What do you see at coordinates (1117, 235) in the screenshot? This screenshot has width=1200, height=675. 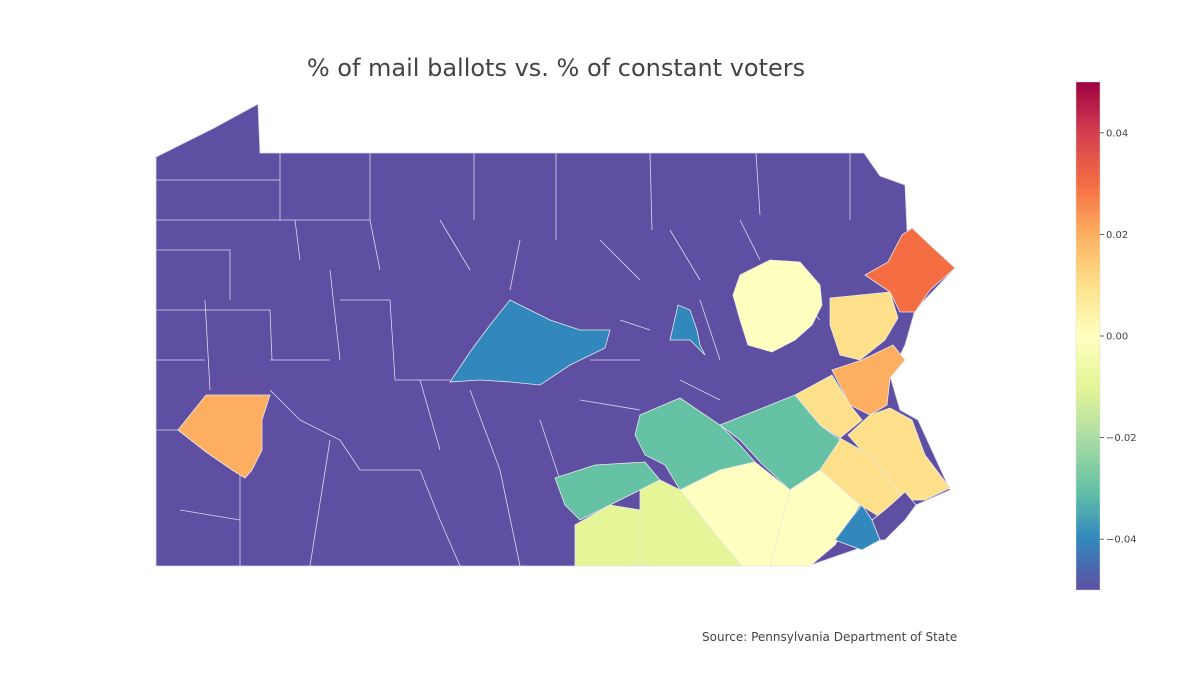 I see `colorbar-tick-label: 0.02` at bounding box center [1117, 235].